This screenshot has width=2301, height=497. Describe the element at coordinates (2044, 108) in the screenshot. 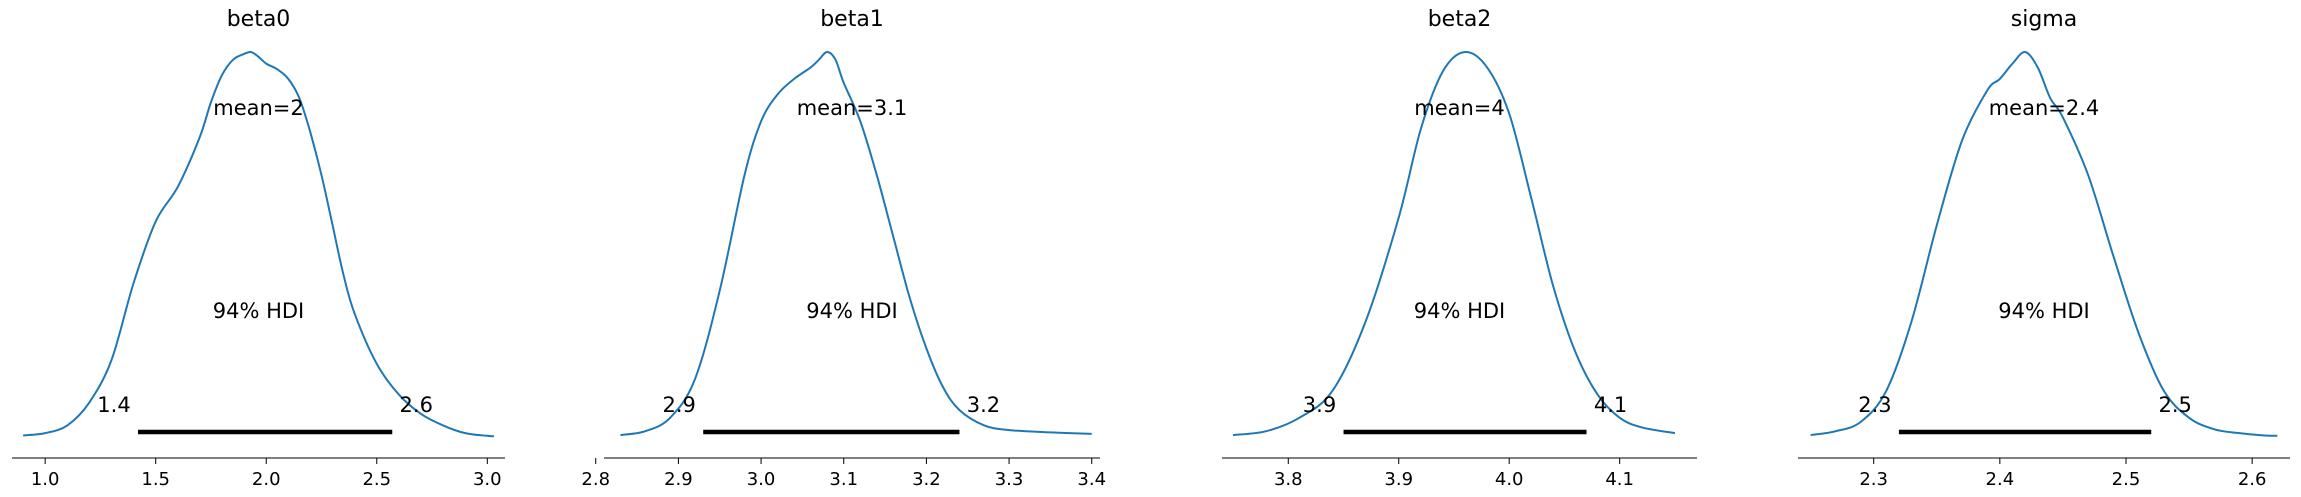

I see `mean-label: mean=2.4` at that location.